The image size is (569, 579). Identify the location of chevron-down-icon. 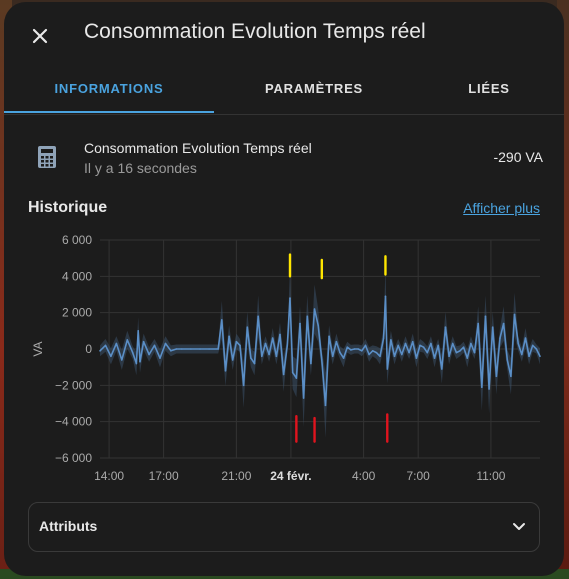
(519, 526).